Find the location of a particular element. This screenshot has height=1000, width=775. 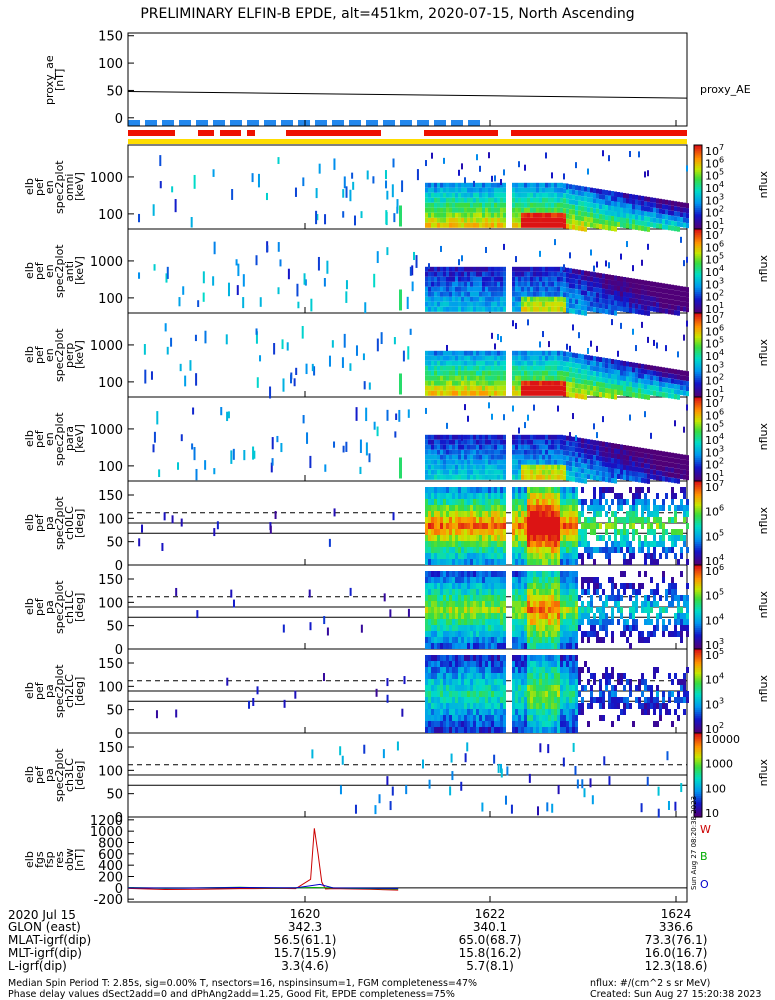

spec-4-spike is located at coordinates (603, 419).